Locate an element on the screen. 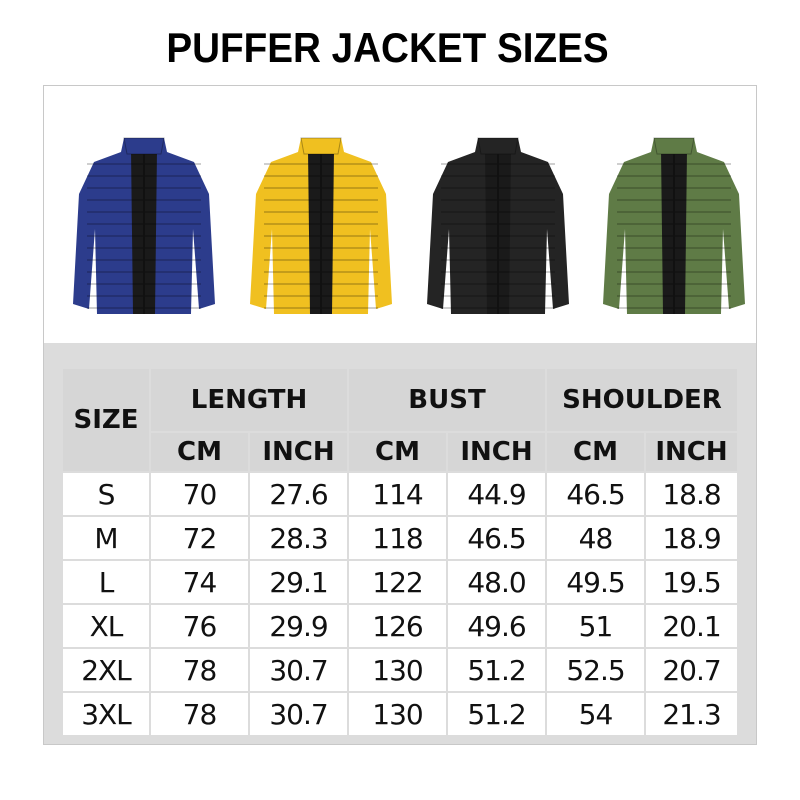 The width and height of the screenshot is (800, 800). size-cell: M is located at coordinates (106, 538).